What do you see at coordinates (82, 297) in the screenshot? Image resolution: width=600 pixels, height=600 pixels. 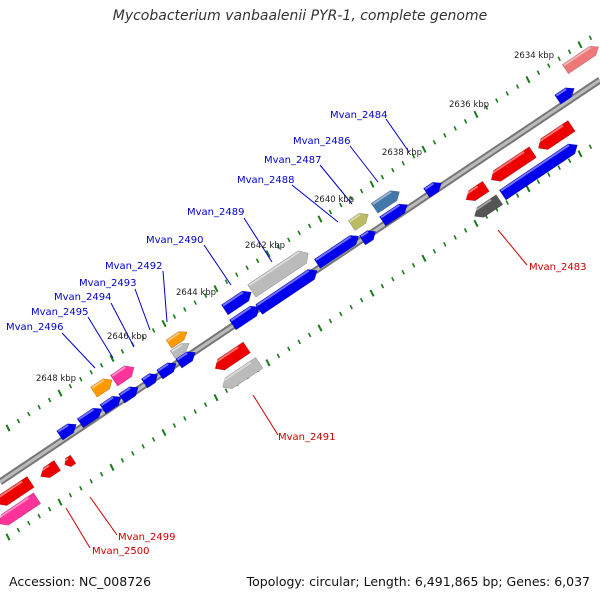 I see `gene-label-mvan-2494: Mvan_2494` at bounding box center [82, 297].